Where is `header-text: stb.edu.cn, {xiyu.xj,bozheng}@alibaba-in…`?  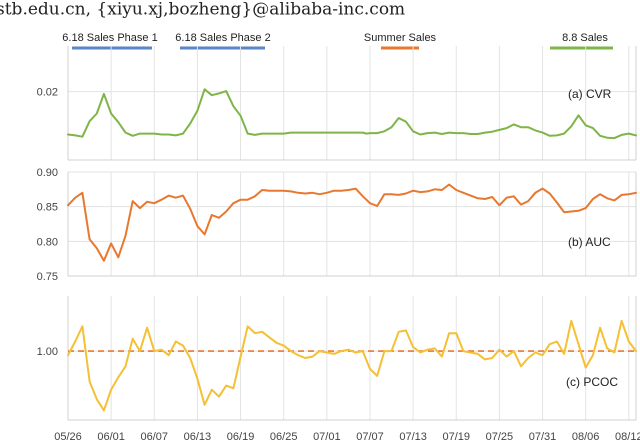
header-text: stb.edu.cn, {xiyu.xj,bozheng}@alibaba-in… is located at coordinates (202, 9).